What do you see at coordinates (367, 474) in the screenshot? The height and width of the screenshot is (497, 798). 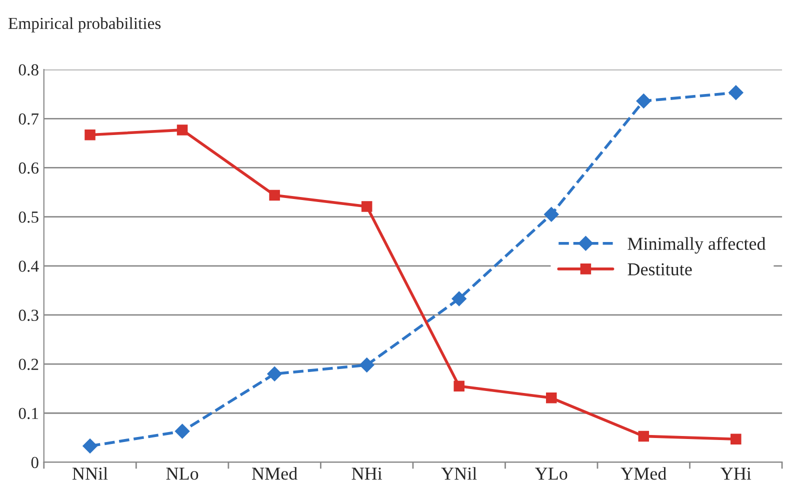 I see `x-tick-label: NHi` at bounding box center [367, 474].